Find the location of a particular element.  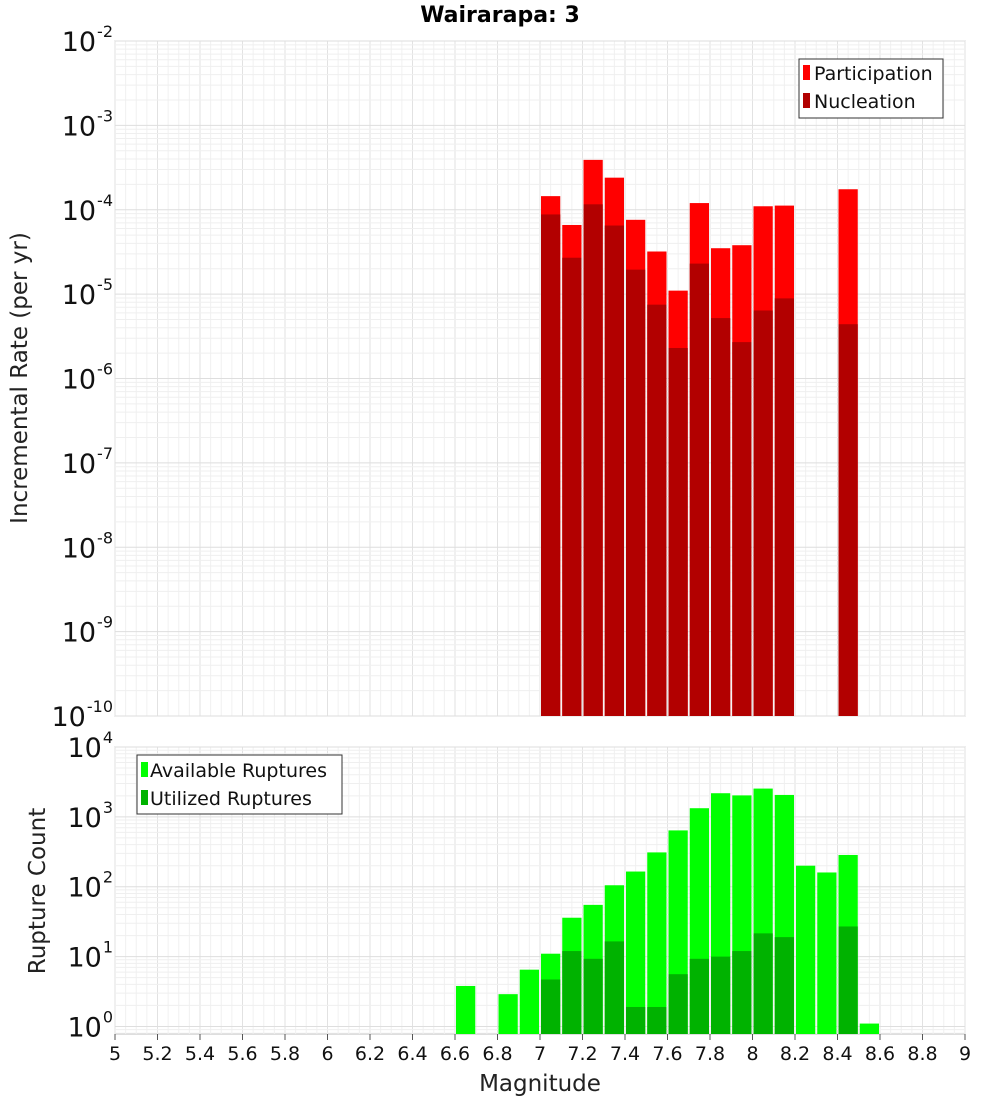

x-tick-label: 7.4 is located at coordinates (625, 1054).